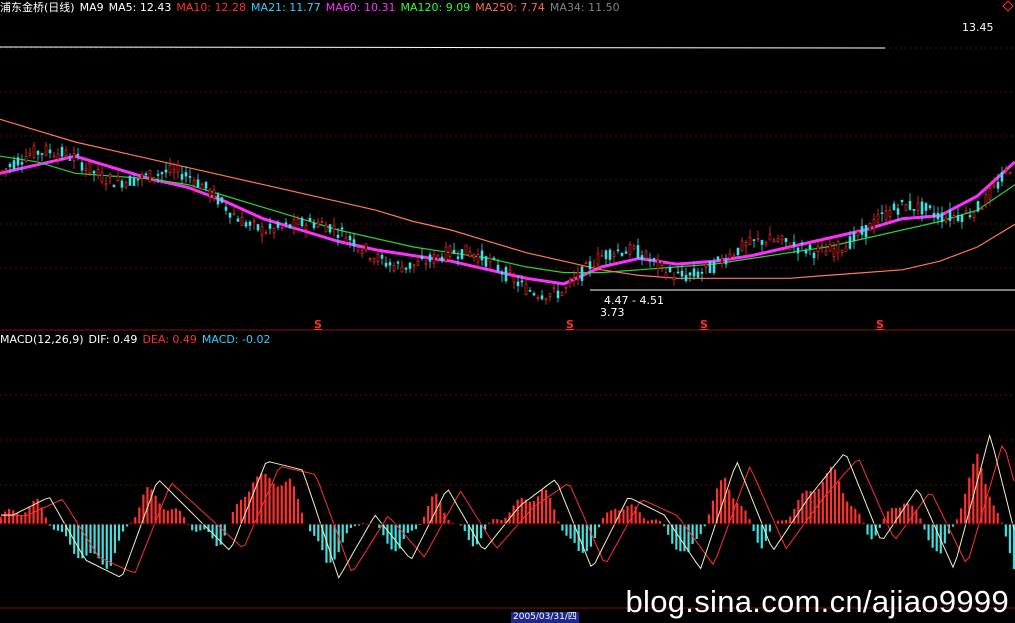 The height and width of the screenshot is (623, 1015). I want to click on reference-line, so click(443, 47).